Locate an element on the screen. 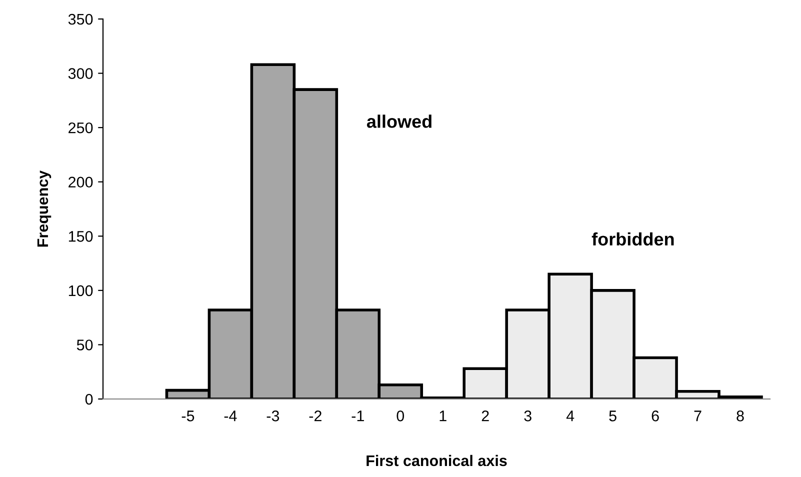  x-tick-label: -3 is located at coordinates (273, 416).